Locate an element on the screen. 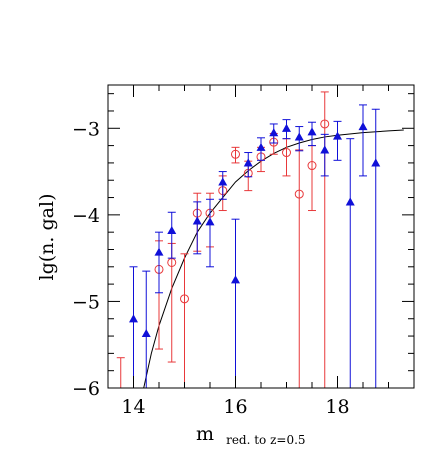 This screenshot has width=436, height=453. x-axis-label-subscript: red. to z=0.5 is located at coordinates (265, 440).